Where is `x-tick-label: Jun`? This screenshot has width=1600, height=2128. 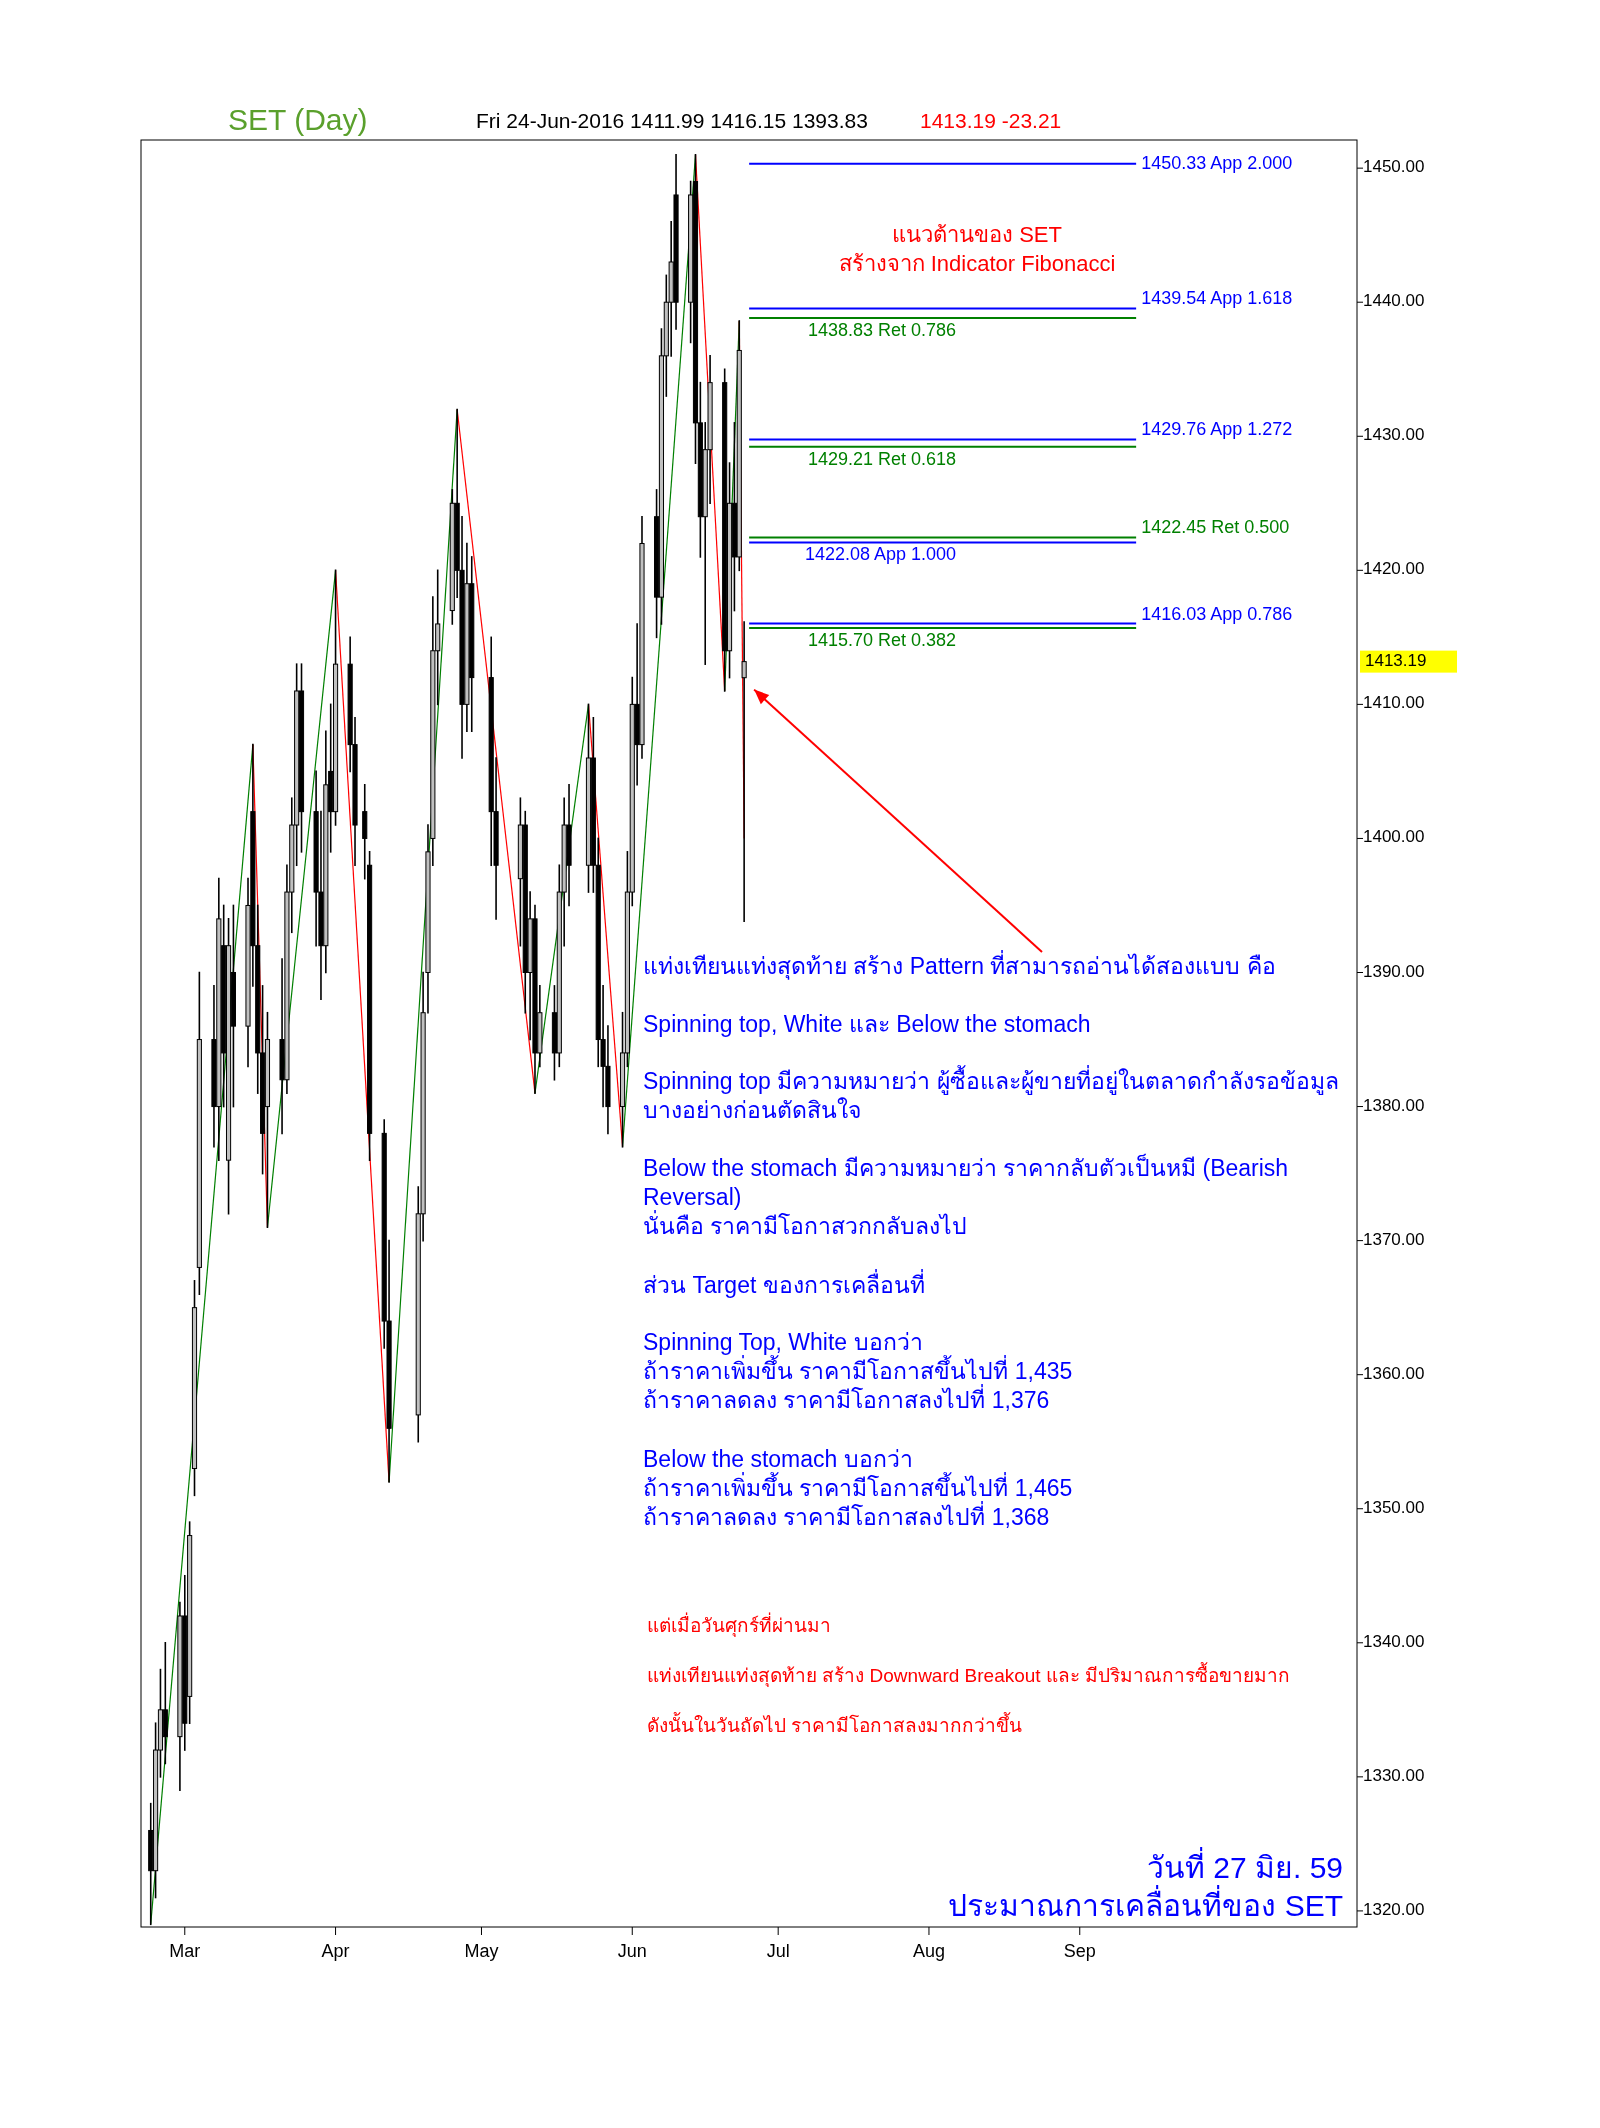
x-tick-label: Jun is located at coordinates (632, 1951).